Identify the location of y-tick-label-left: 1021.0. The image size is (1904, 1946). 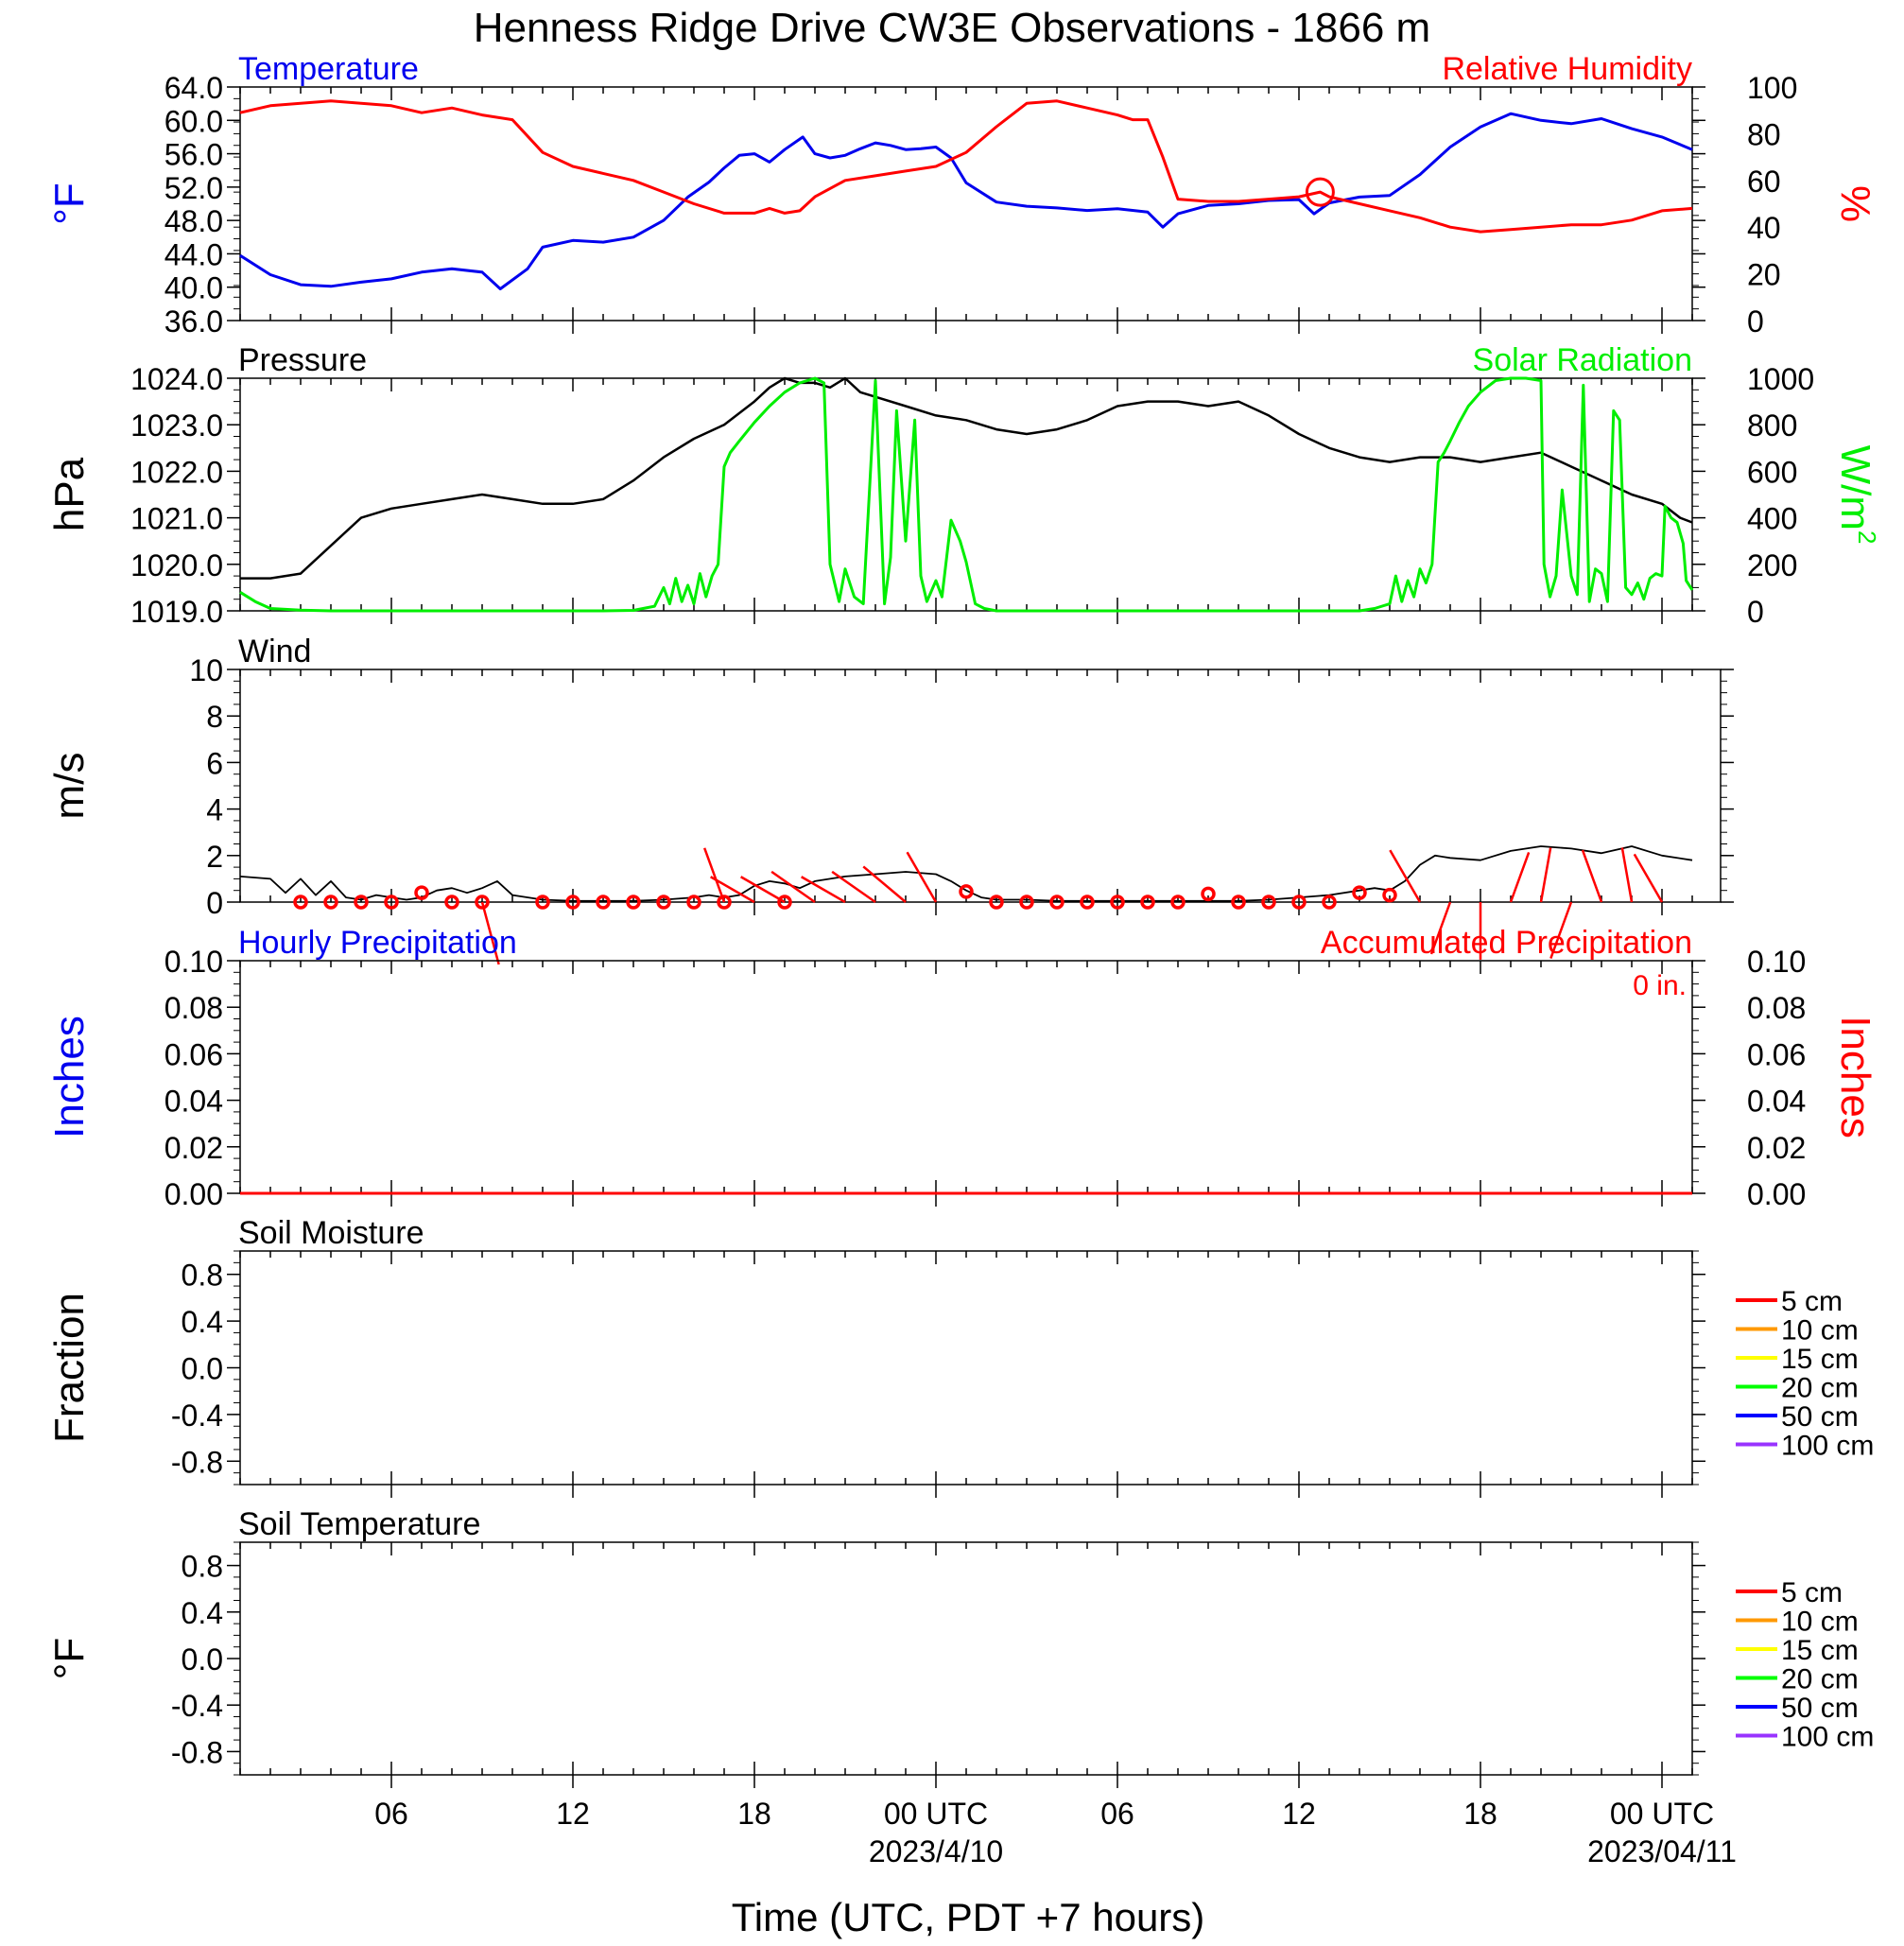
(176, 519).